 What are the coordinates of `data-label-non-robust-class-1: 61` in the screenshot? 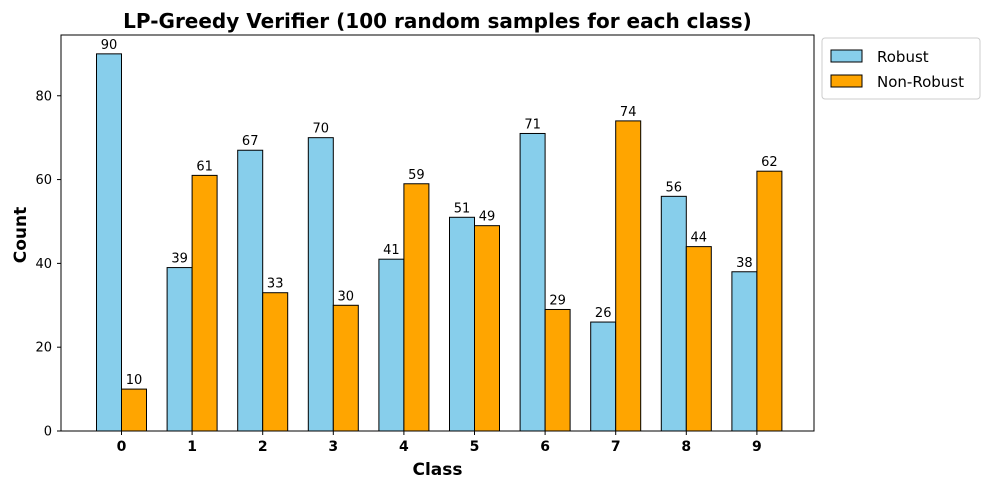 It's located at (204, 166).